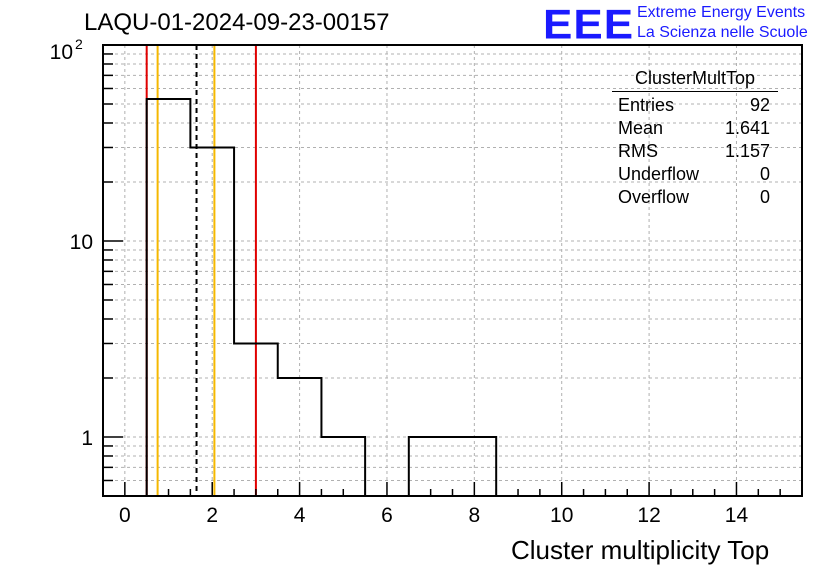 The height and width of the screenshot is (572, 836). I want to click on marker-lines, so click(201, 270).